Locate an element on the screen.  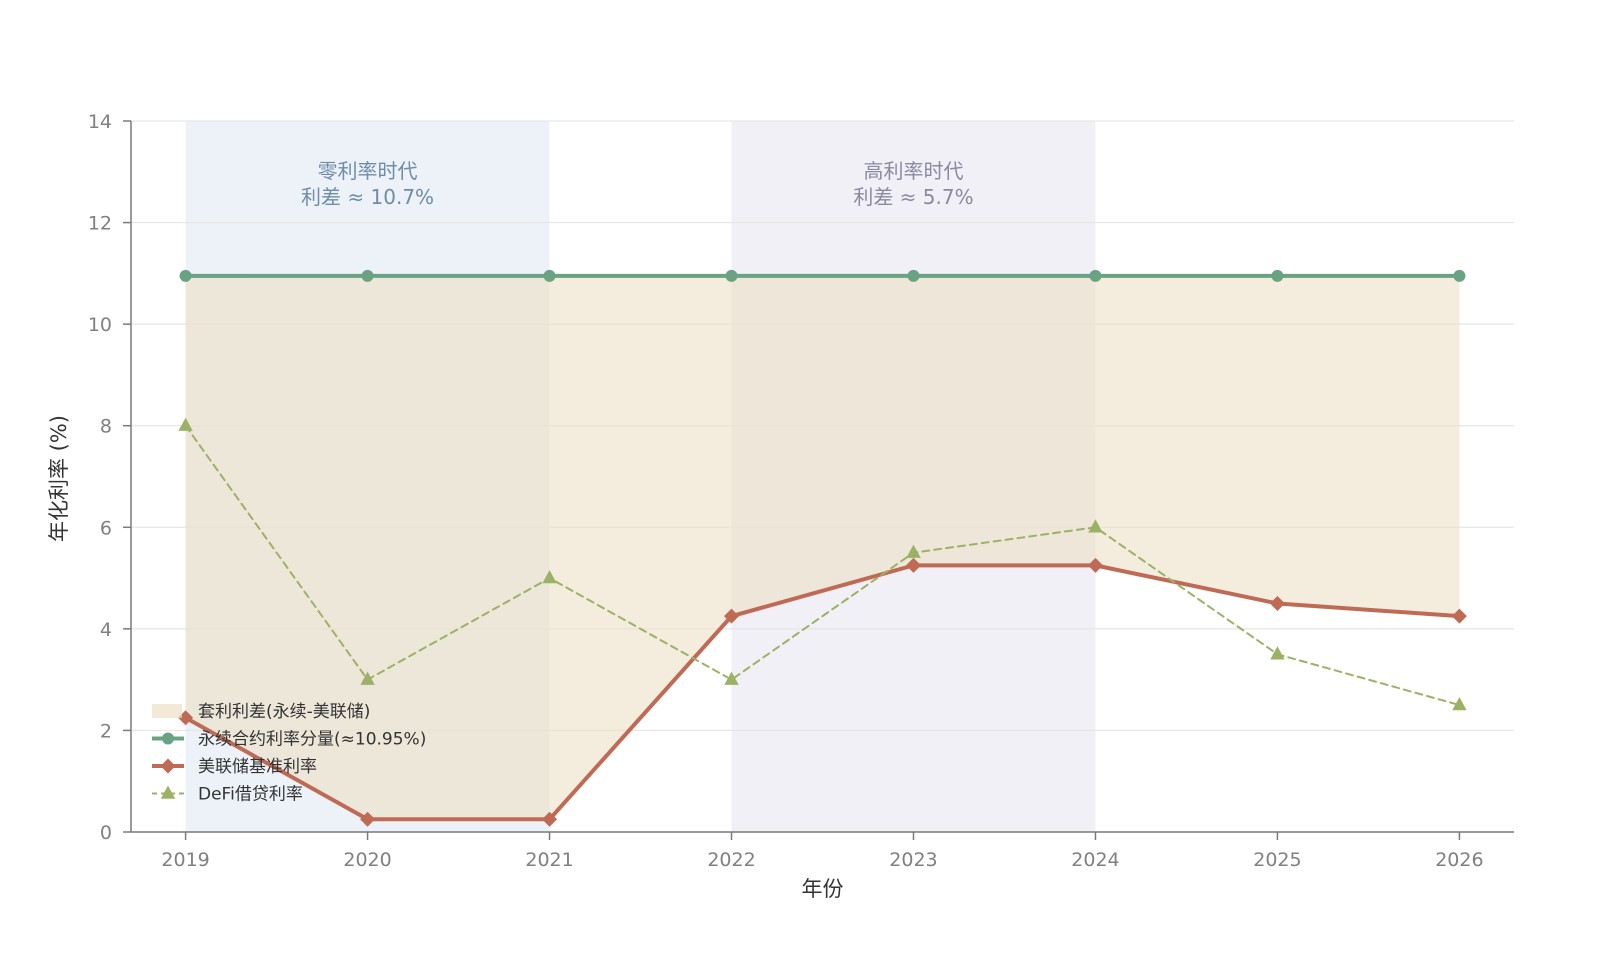
legend-label-defi: DeFi借贷利率 is located at coordinates (250, 795).